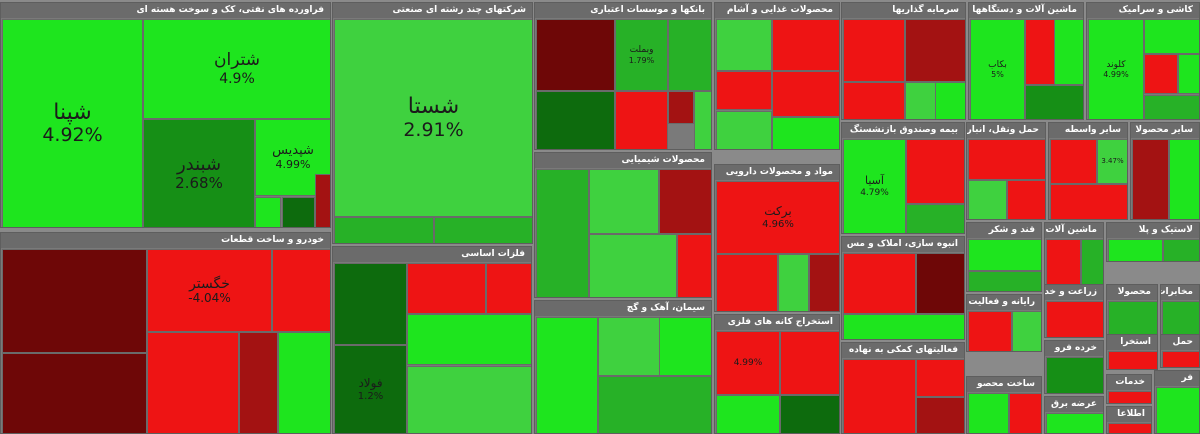 This screenshot has height=434, width=1200. I want to click on stock-tile: 4.99%, so click(748, 363).